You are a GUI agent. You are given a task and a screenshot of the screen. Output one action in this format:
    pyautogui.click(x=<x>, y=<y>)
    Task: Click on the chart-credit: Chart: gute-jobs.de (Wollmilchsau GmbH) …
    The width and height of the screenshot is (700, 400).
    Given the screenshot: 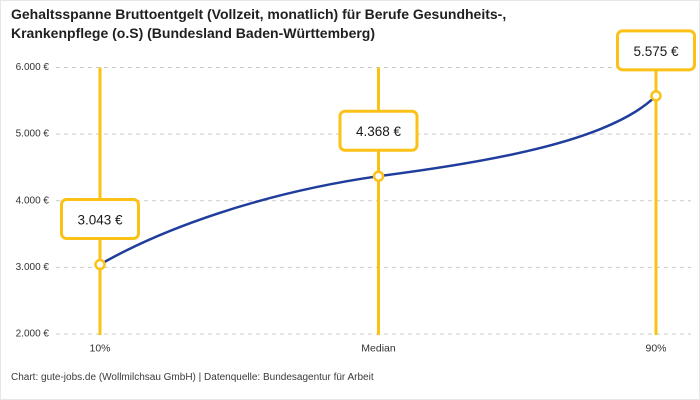 What is the action you would take?
    pyautogui.click(x=192, y=377)
    